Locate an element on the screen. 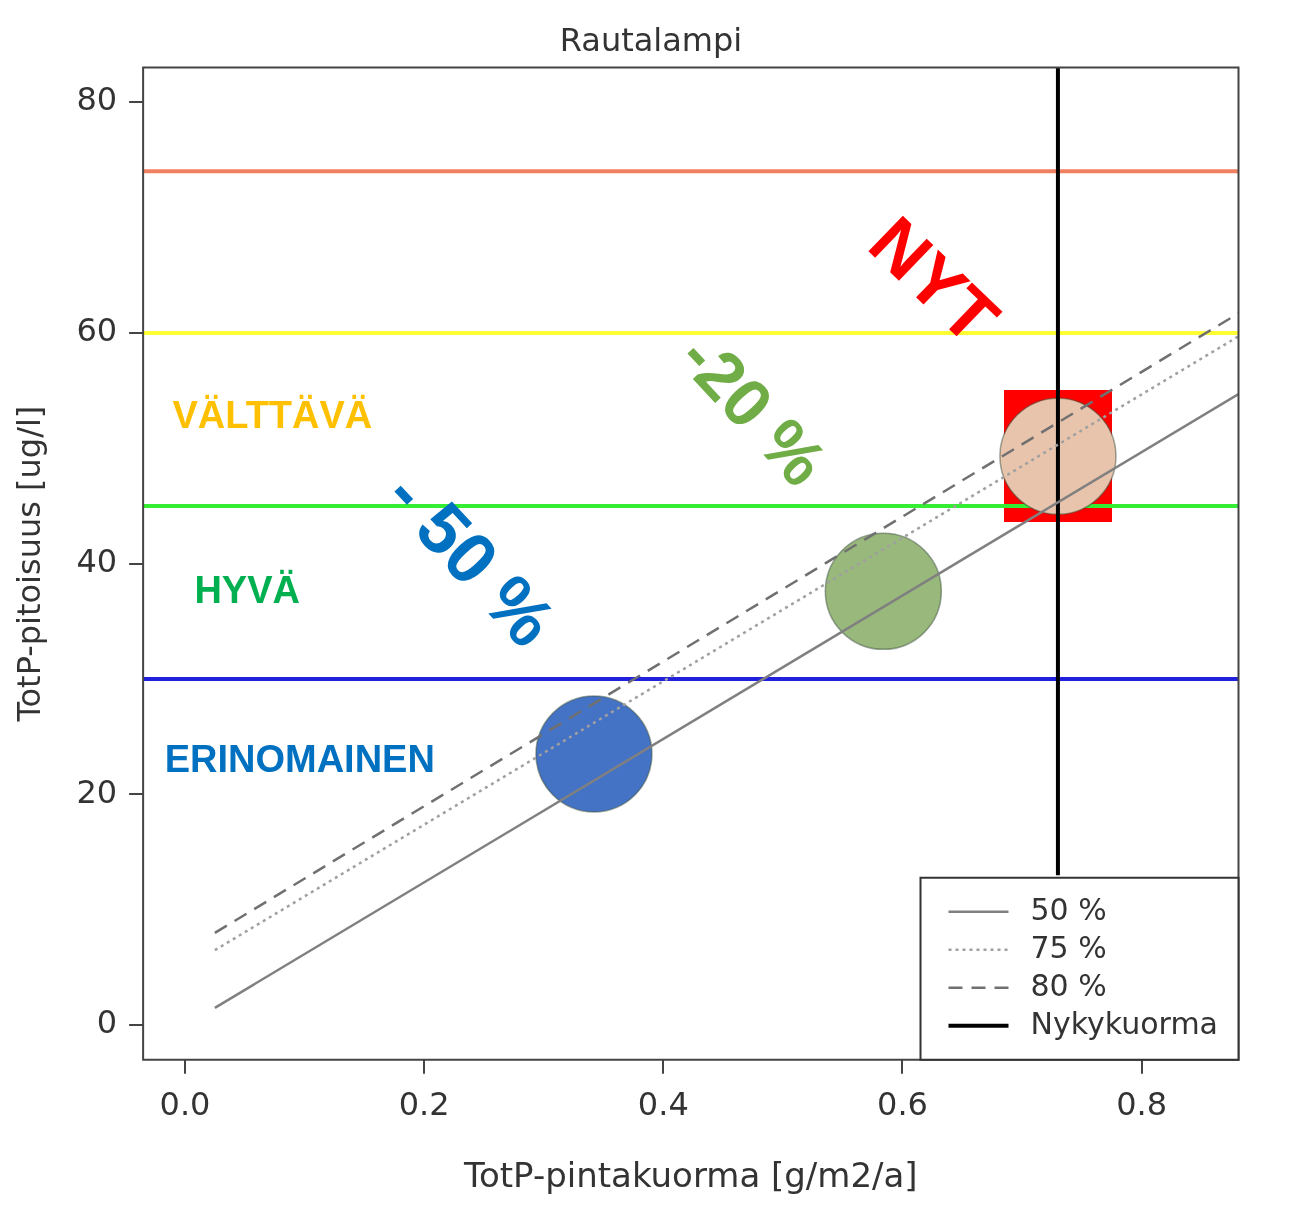  x-axis-title: TotP-pintakuorma [g/m2/a] is located at coordinates (690, 1175).